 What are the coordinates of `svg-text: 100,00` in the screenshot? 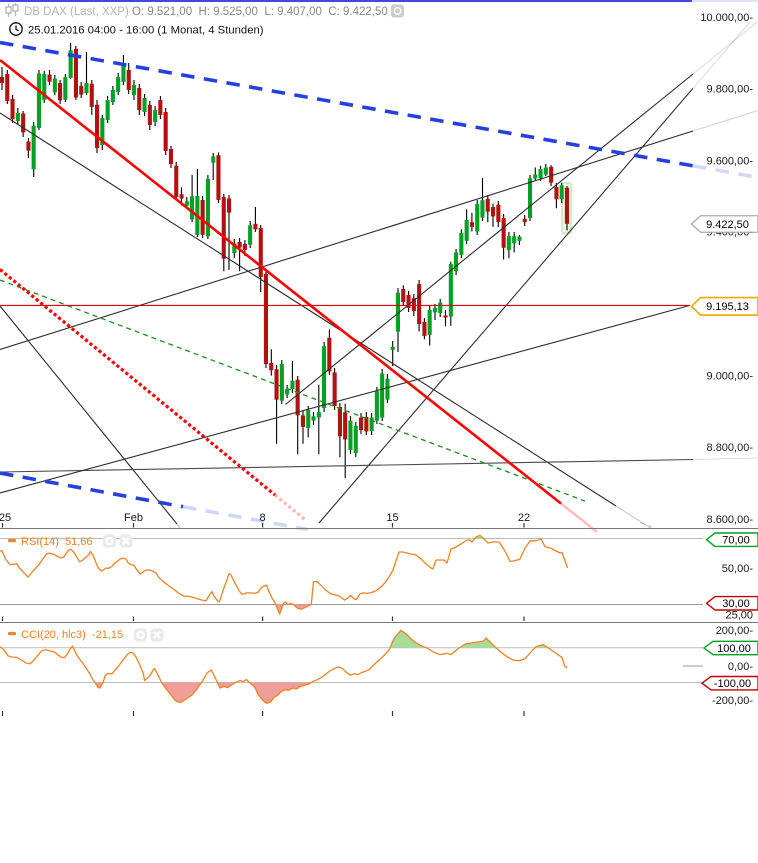 It's located at (734, 649).